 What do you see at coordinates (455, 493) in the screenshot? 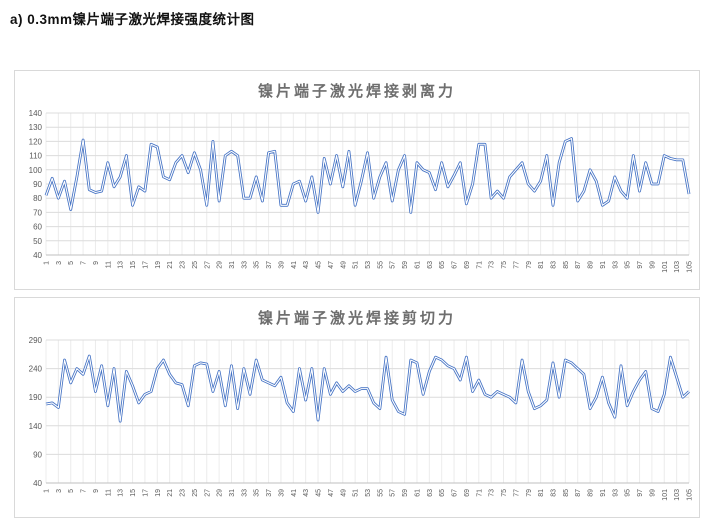
I see `svg-text: 67` at bounding box center [455, 493].